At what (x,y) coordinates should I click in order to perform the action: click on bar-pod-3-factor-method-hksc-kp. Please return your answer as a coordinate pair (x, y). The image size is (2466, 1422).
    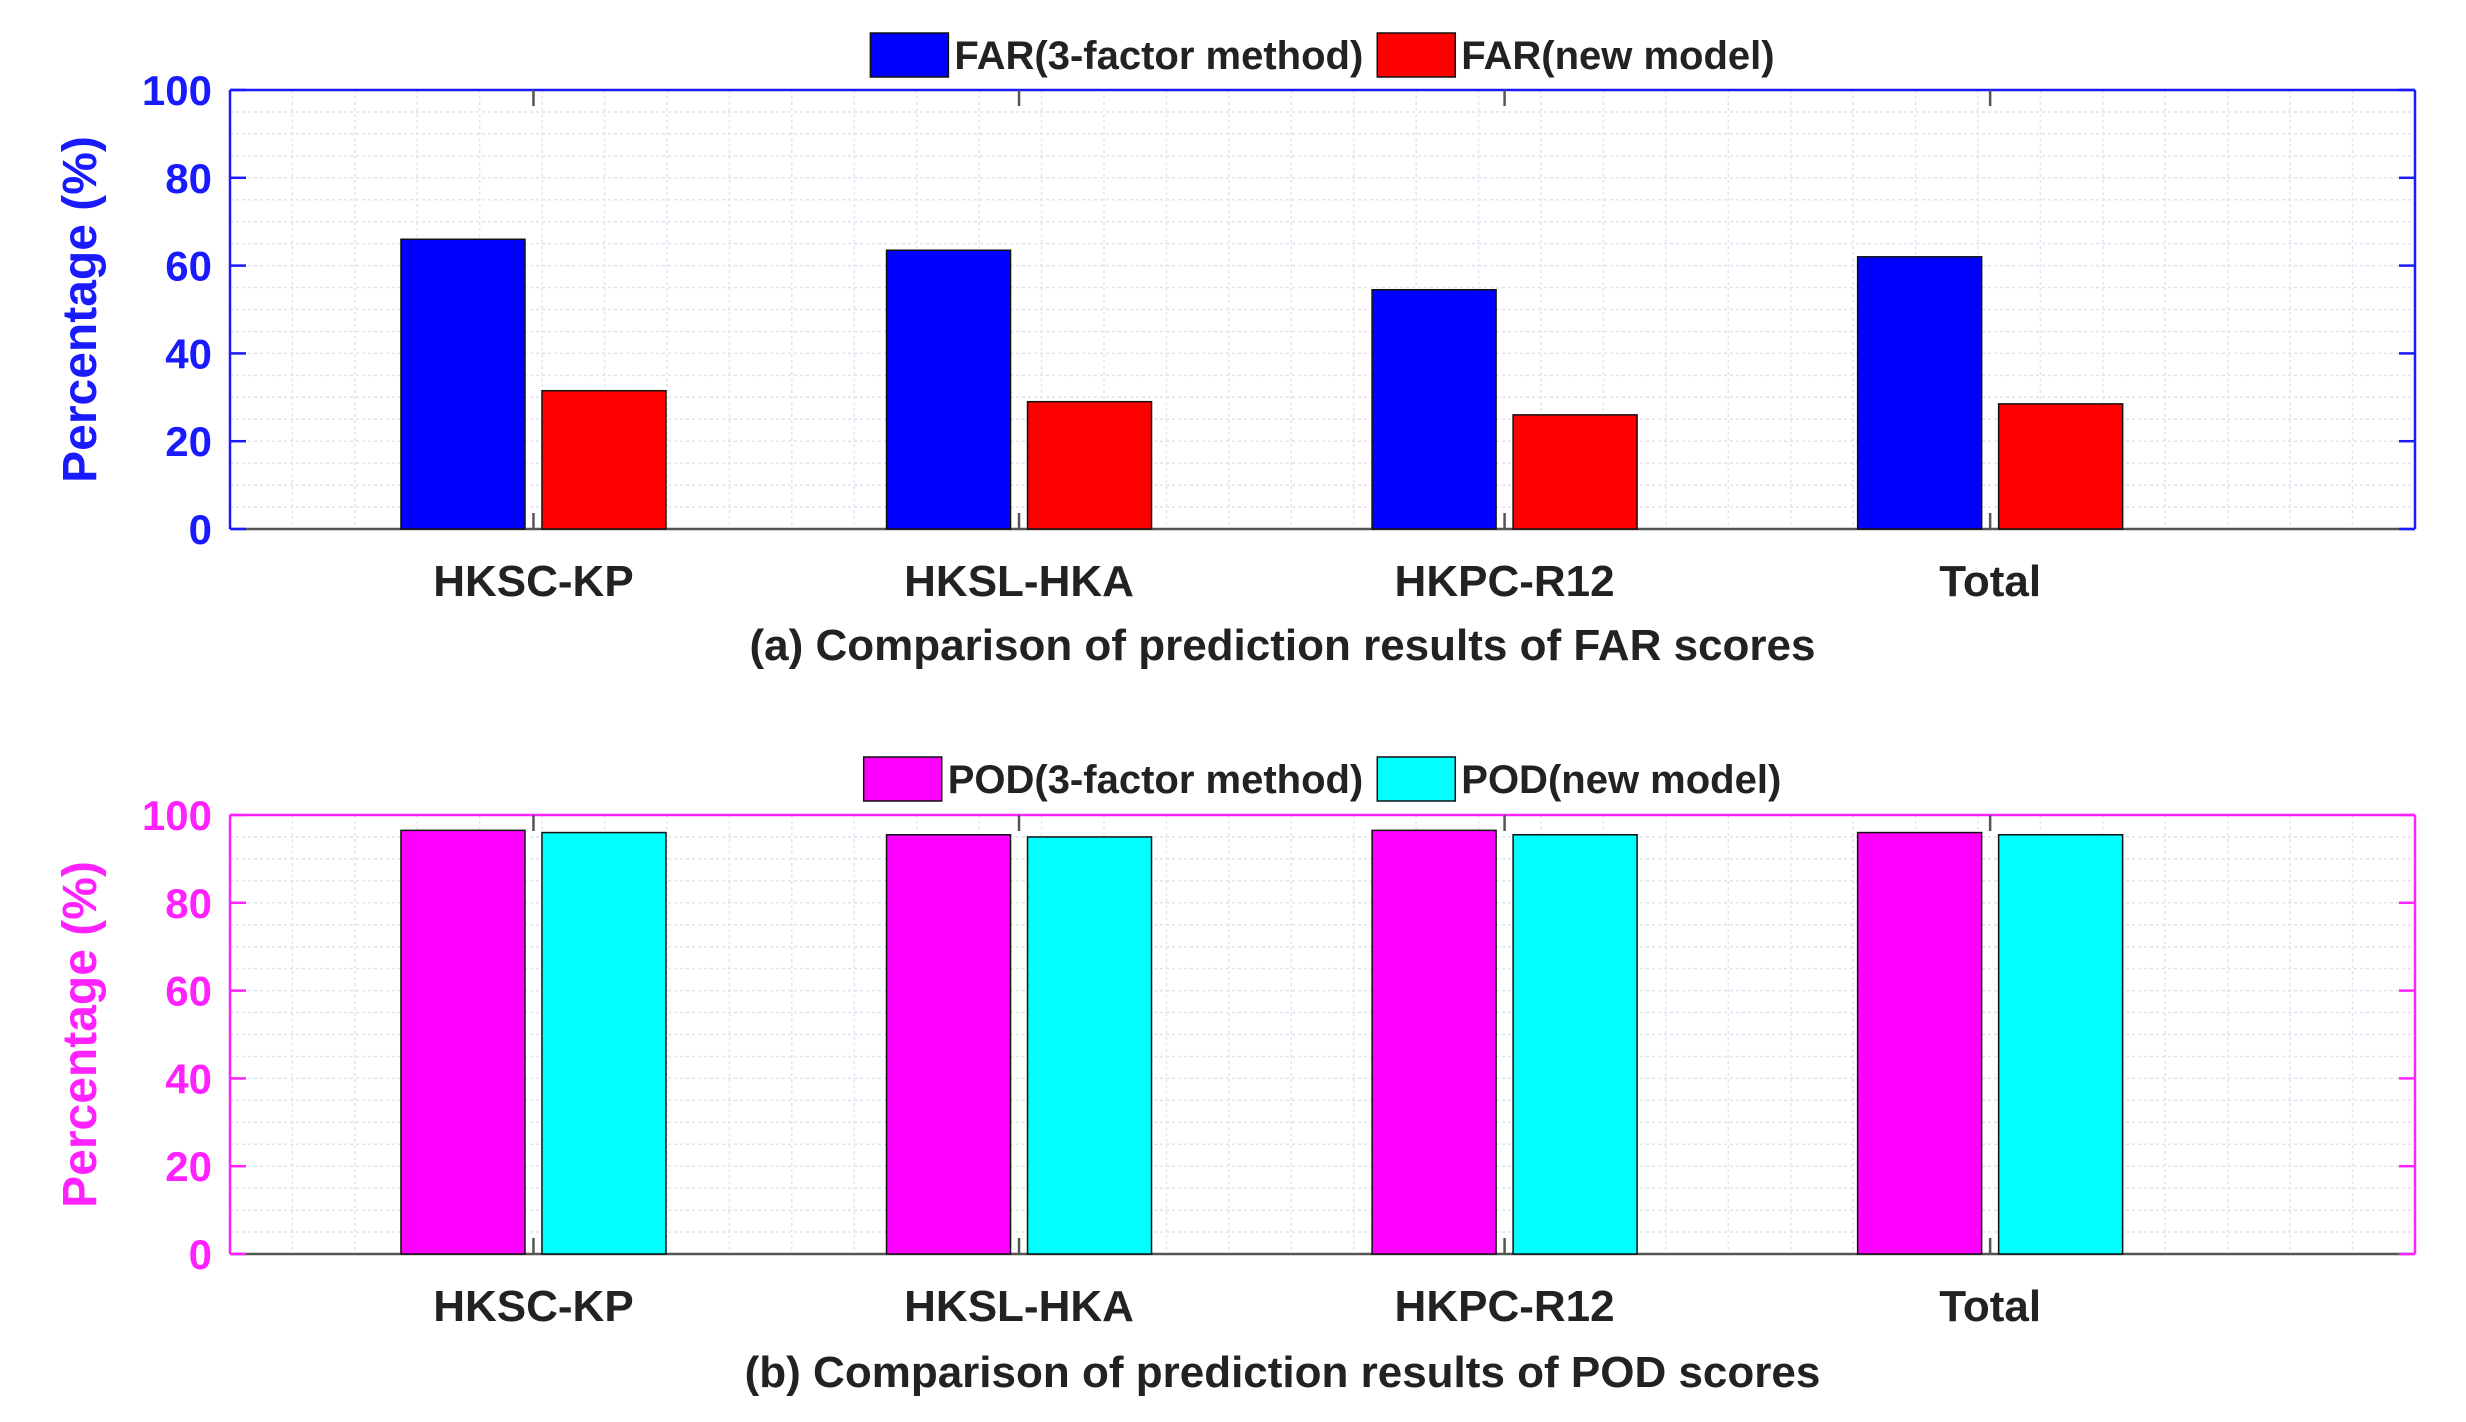
    Looking at the image, I should click on (463, 1042).